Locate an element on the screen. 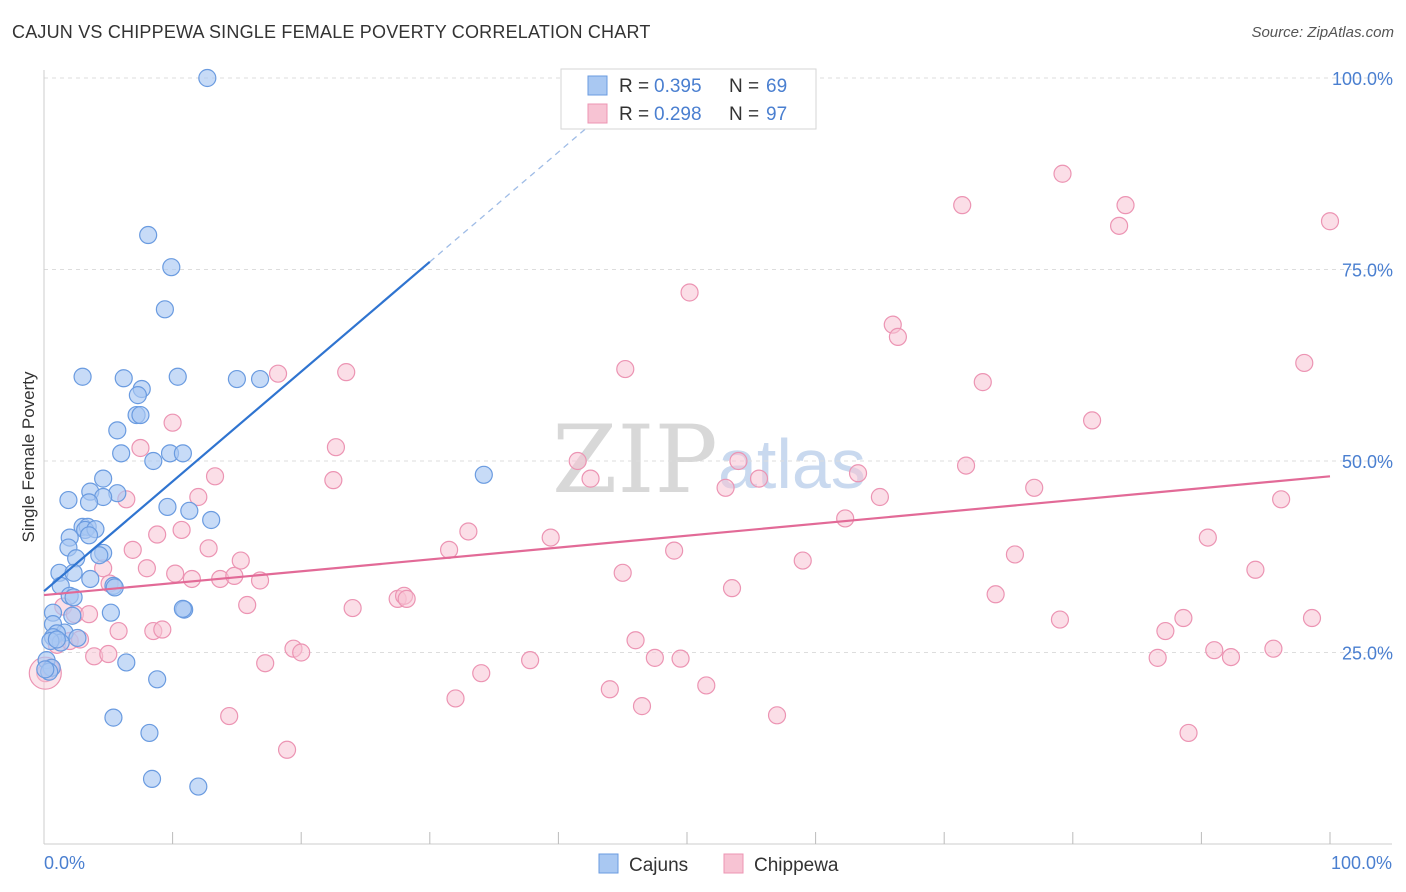 The image size is (1406, 892). legend-n-value-chippewa: 97 is located at coordinates (776, 114).